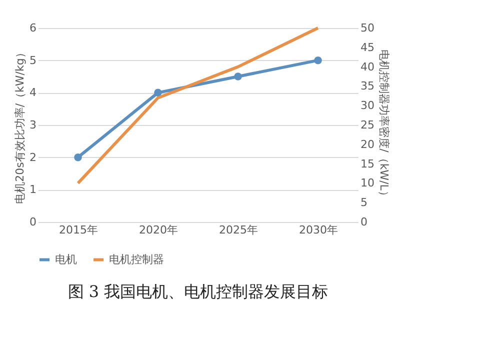 The height and width of the screenshot is (348, 480). I want to click on y-tick-label: 4, so click(33, 93).